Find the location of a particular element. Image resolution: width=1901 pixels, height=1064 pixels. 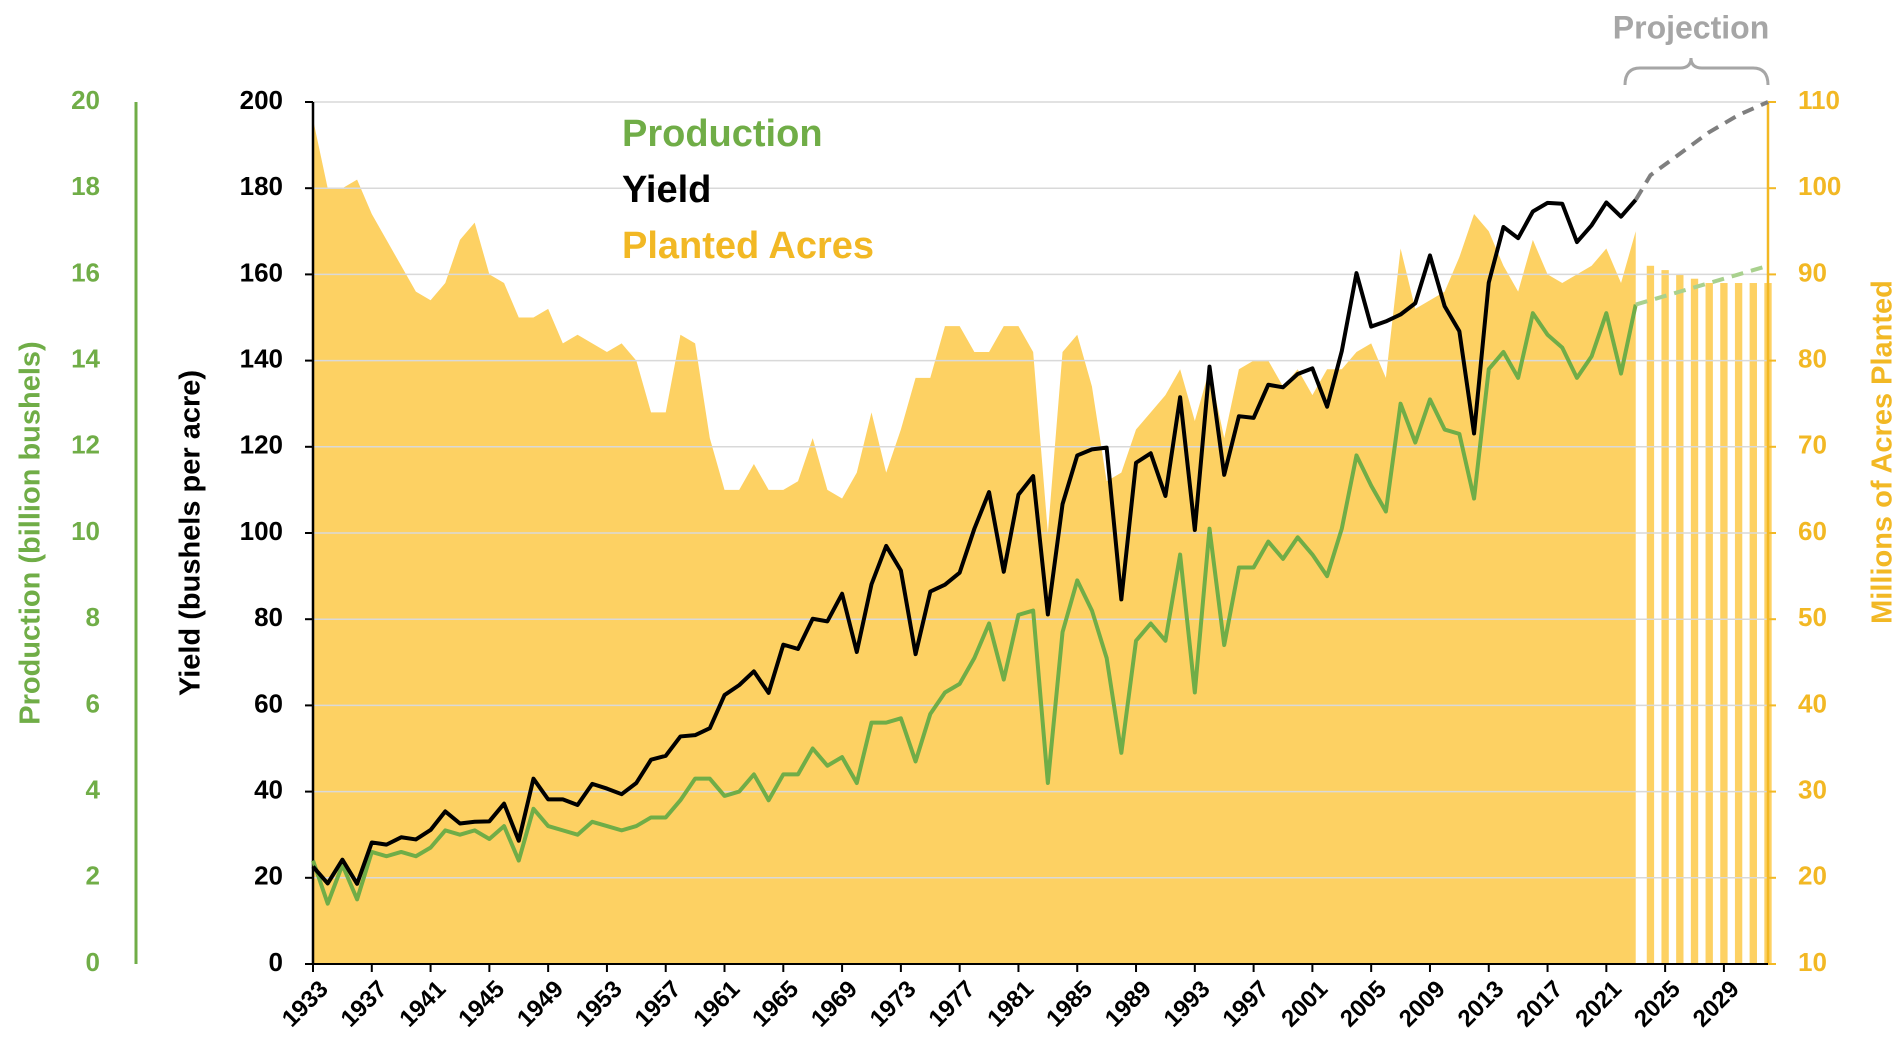

y3-tick-label: 6 is located at coordinates (93, 703).